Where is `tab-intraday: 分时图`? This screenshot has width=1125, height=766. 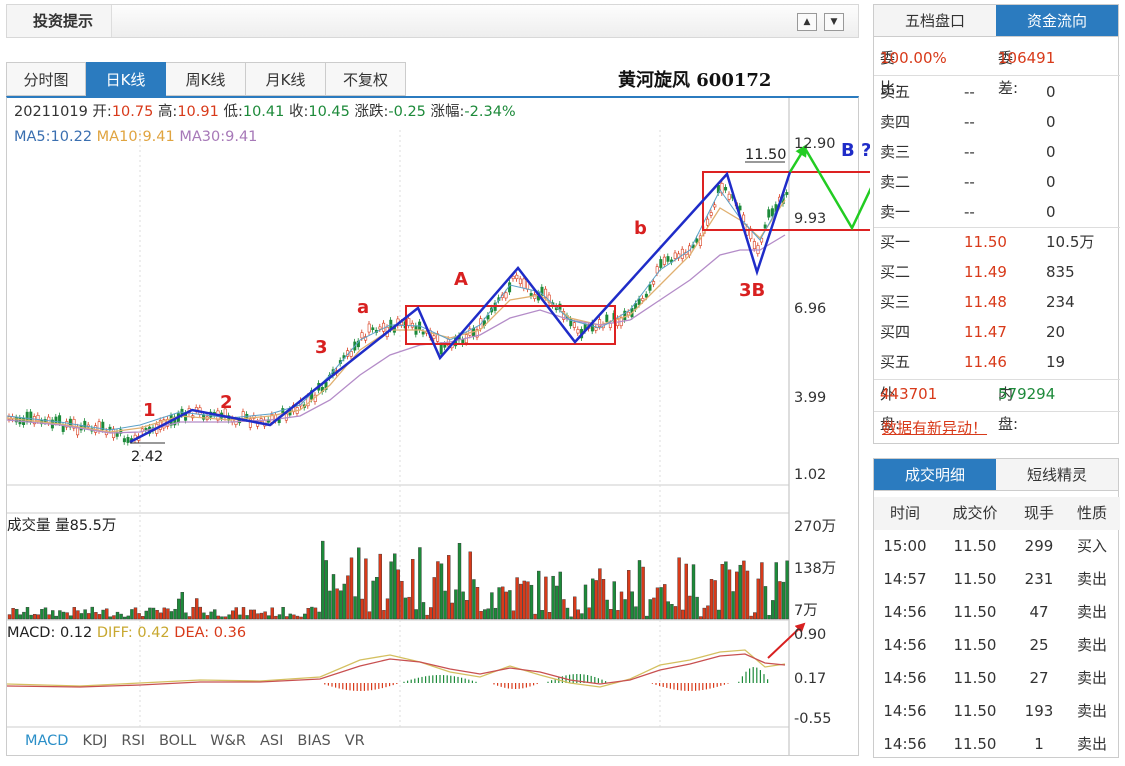 tab-intraday: 分时图 is located at coordinates (46, 79).